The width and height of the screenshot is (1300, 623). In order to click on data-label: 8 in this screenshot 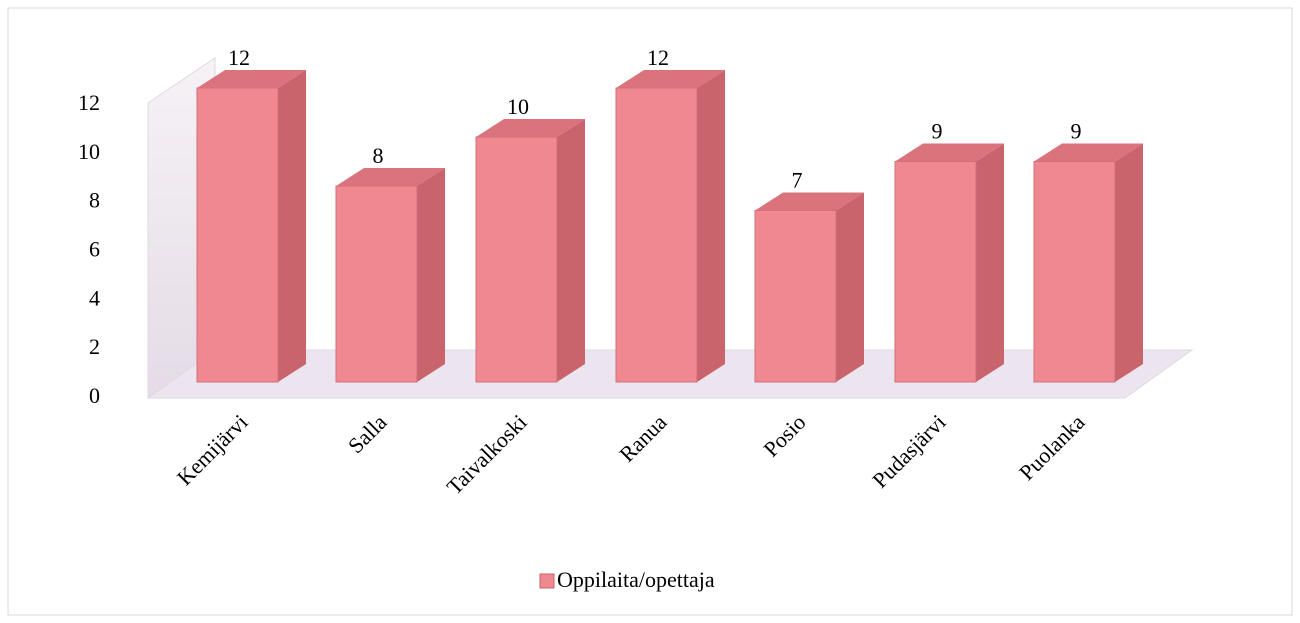, I will do `click(378, 155)`.